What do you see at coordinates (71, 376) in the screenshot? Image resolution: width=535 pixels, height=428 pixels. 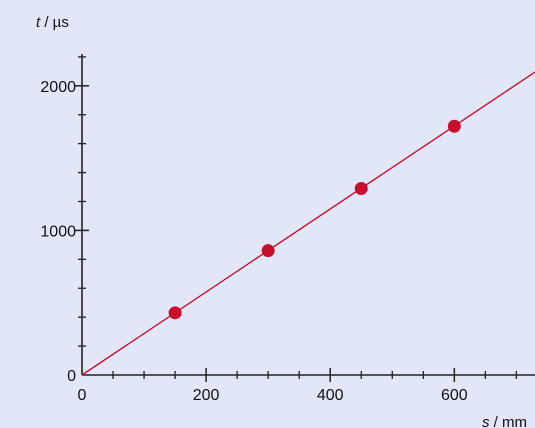 I see `y-tick-label: 0` at bounding box center [71, 376].